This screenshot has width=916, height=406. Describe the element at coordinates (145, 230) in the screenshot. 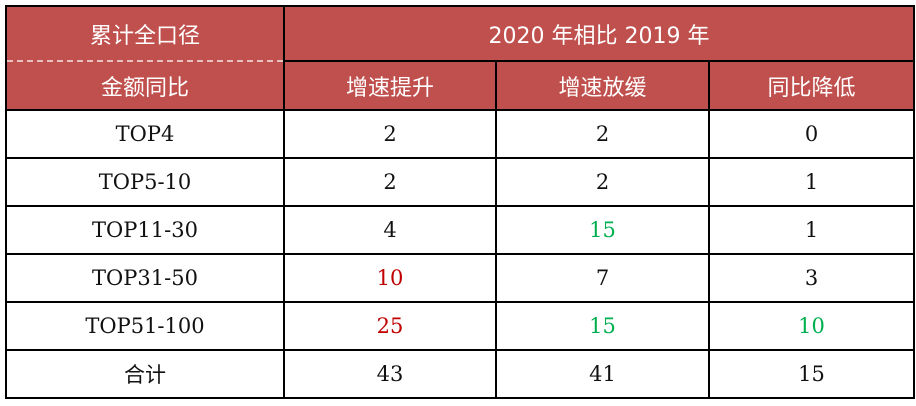

I see `row-label: TOP11-30` at that location.